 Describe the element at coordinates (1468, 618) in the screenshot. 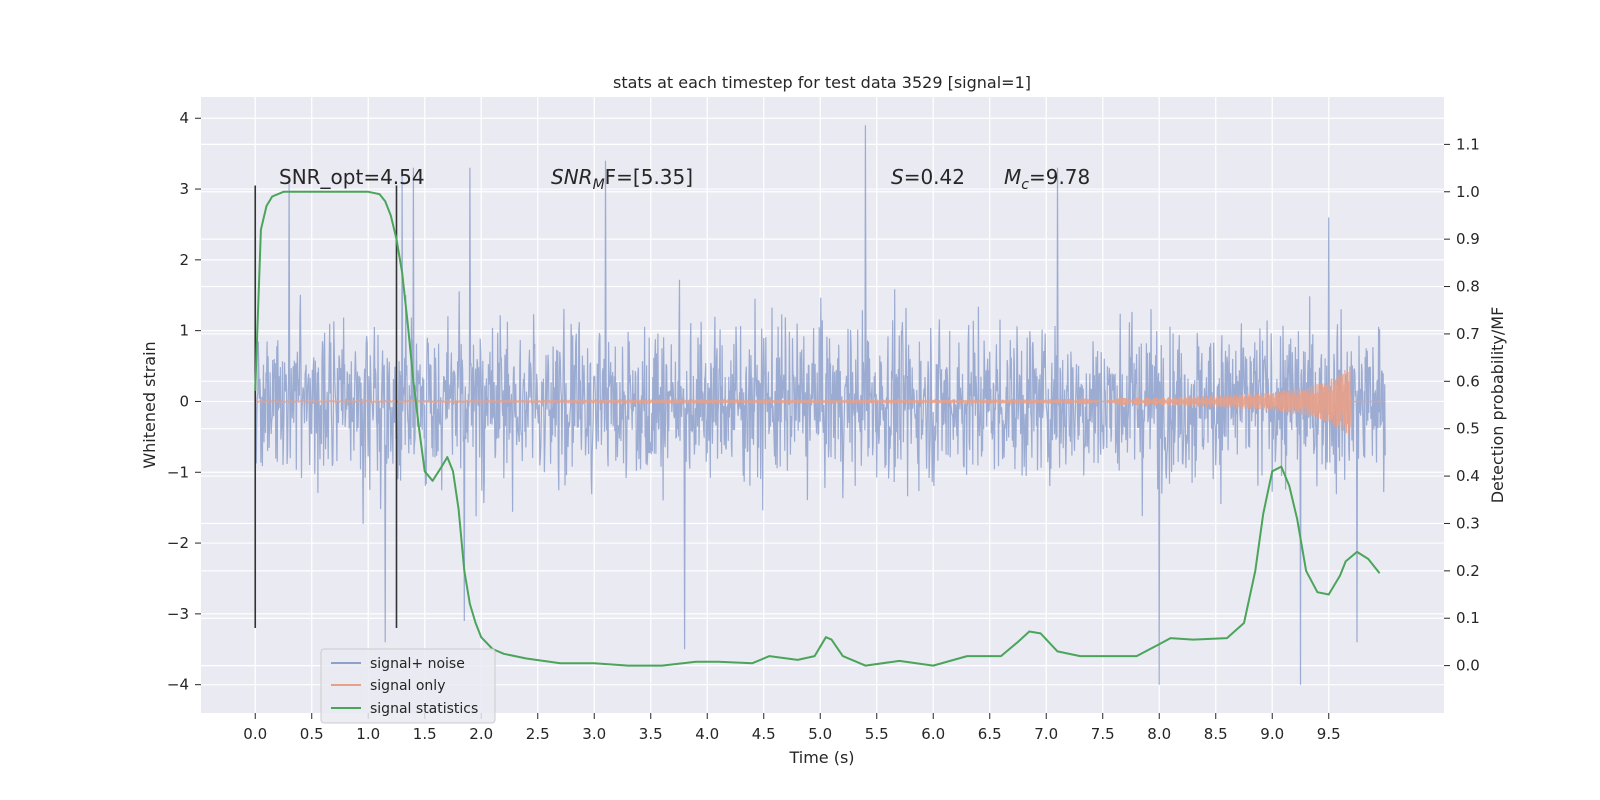

I see `y2-tick-label: 0.1` at that location.